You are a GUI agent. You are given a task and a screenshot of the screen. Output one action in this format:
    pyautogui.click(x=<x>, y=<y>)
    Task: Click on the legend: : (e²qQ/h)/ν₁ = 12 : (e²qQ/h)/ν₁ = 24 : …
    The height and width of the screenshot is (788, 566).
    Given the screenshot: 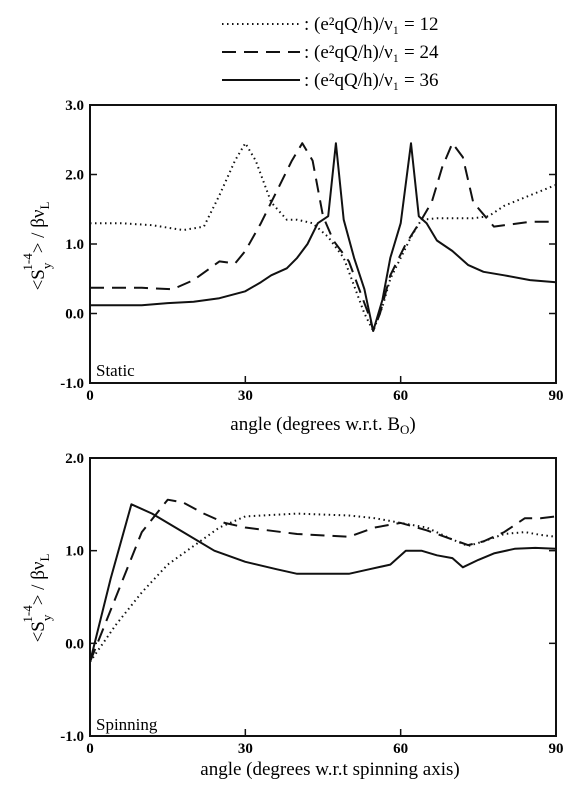 What is the action you would take?
    pyautogui.click(x=330, y=52)
    